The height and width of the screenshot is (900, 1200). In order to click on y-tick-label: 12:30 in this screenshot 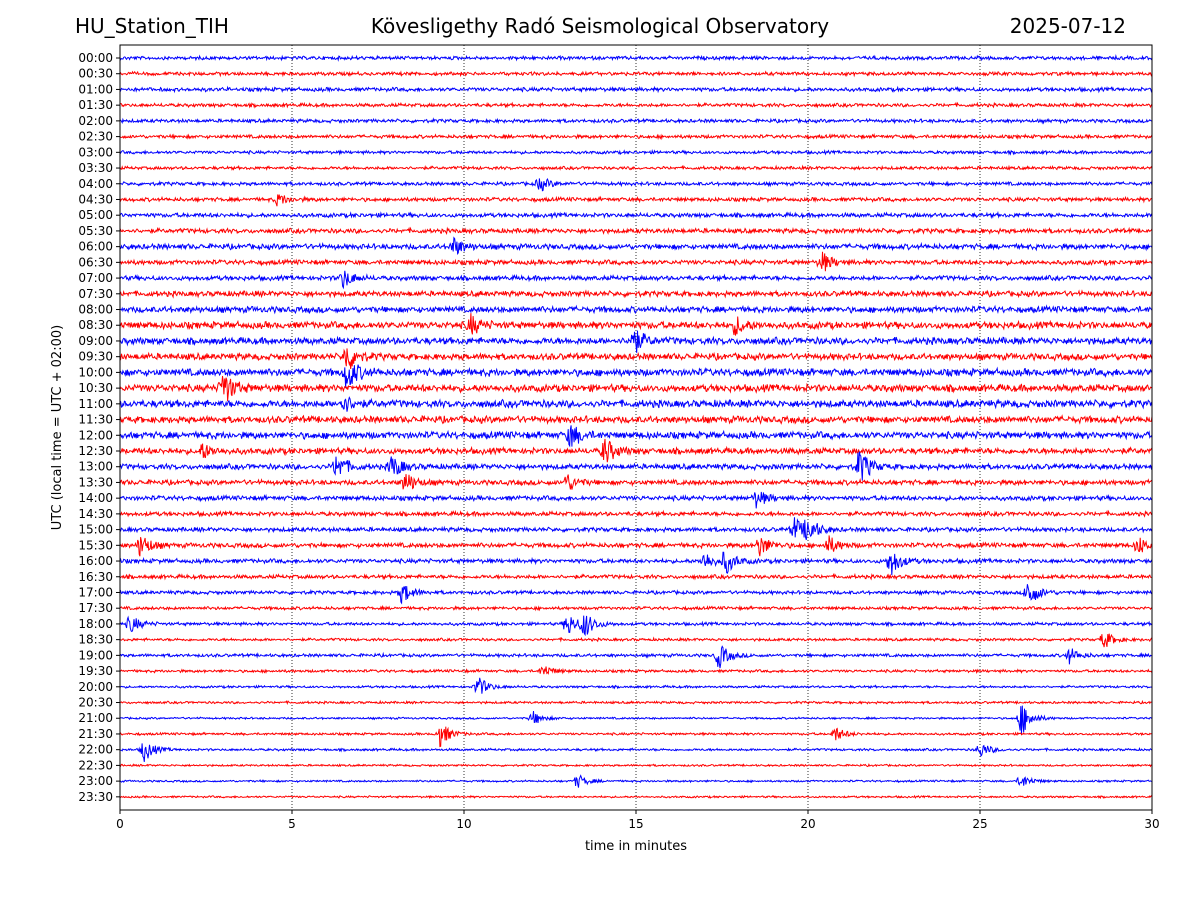, I will do `click(95, 451)`.